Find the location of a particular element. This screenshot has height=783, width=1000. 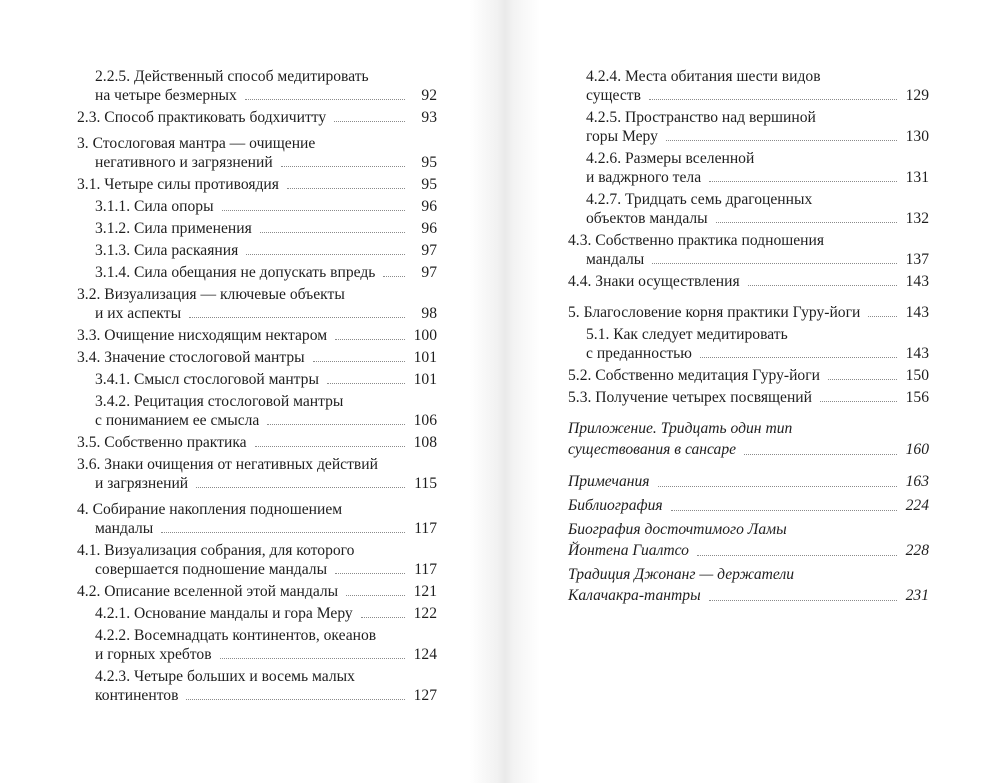

toc-entry: 3.1. Четыре силы противоядия 95 is located at coordinates (257, 184).